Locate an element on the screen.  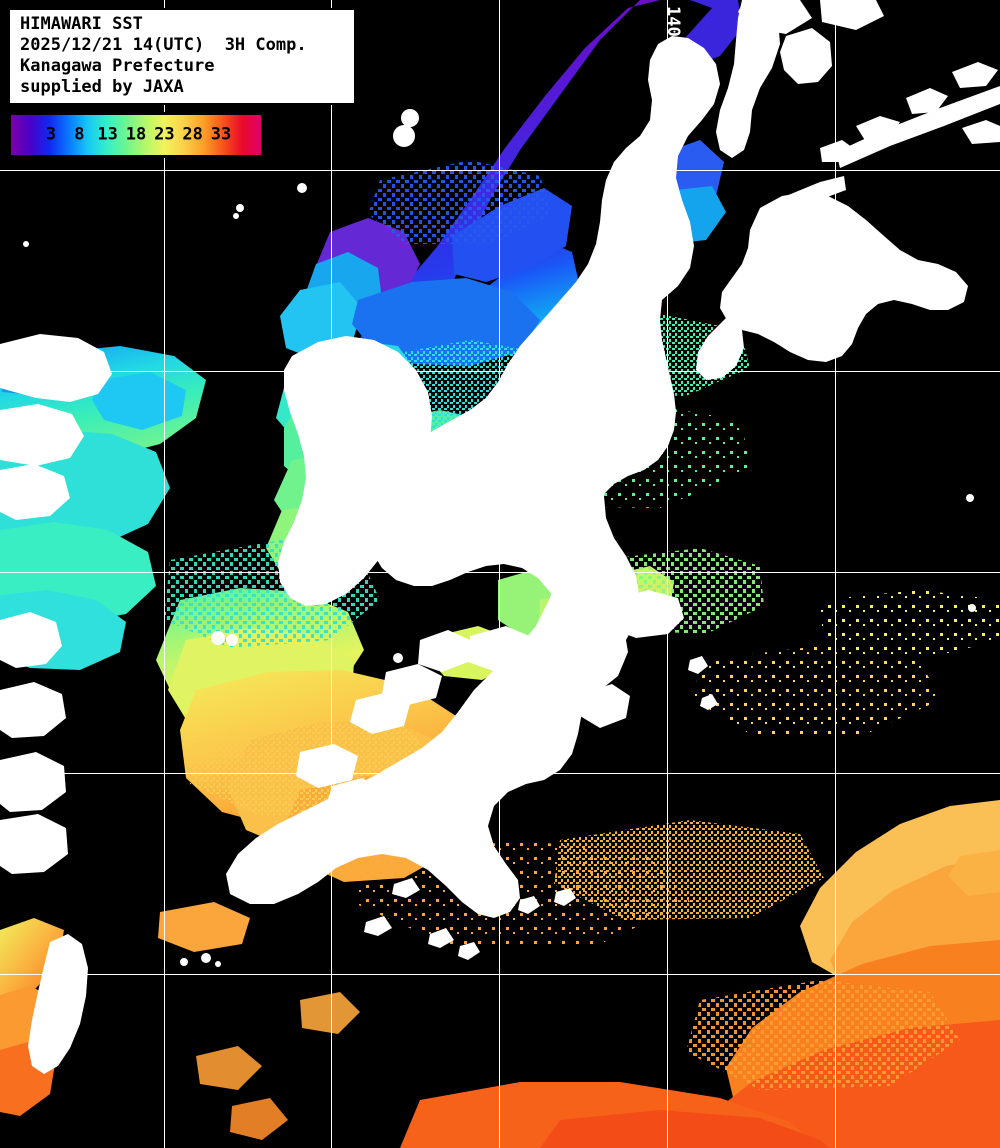
colorbar-tick-3: 3 is located at coordinates (51, 134).